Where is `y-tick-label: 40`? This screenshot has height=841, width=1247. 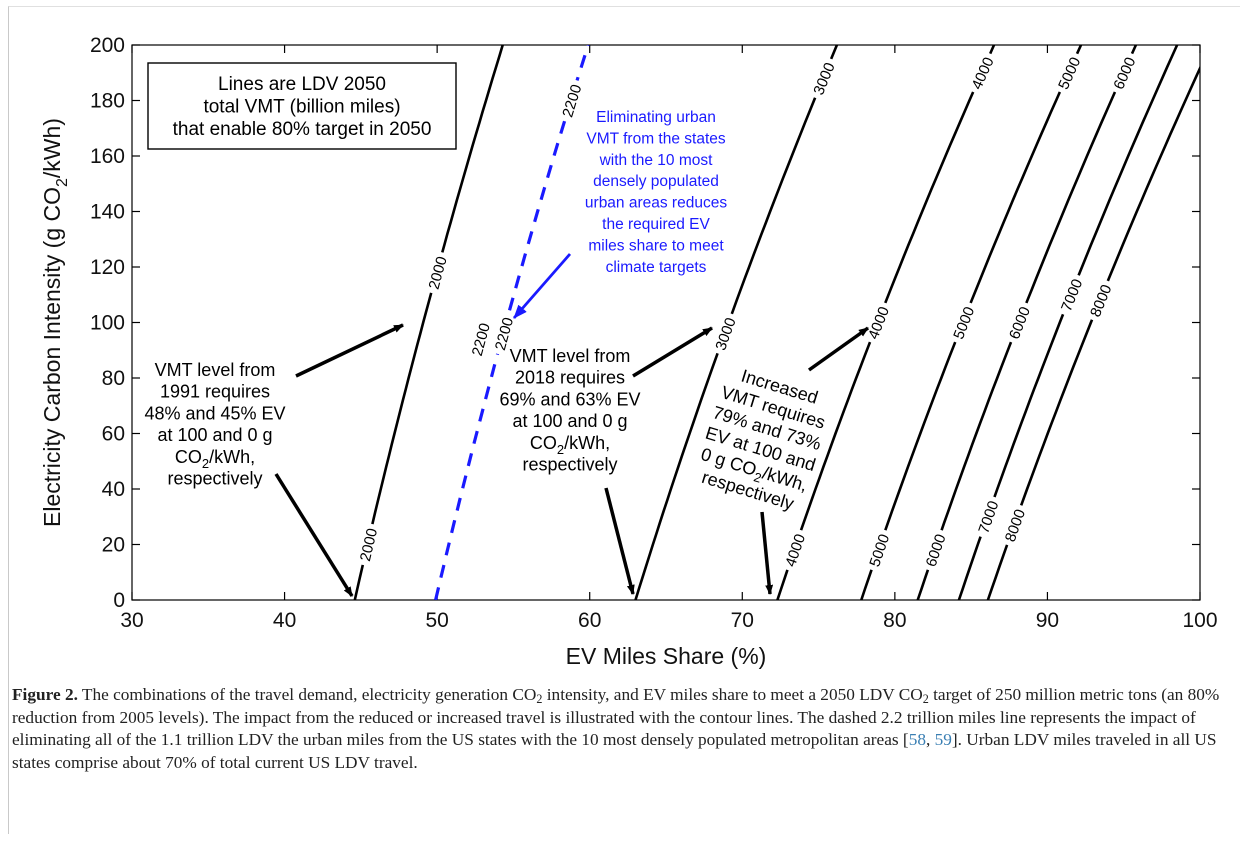
y-tick-label: 40 is located at coordinates (113, 489).